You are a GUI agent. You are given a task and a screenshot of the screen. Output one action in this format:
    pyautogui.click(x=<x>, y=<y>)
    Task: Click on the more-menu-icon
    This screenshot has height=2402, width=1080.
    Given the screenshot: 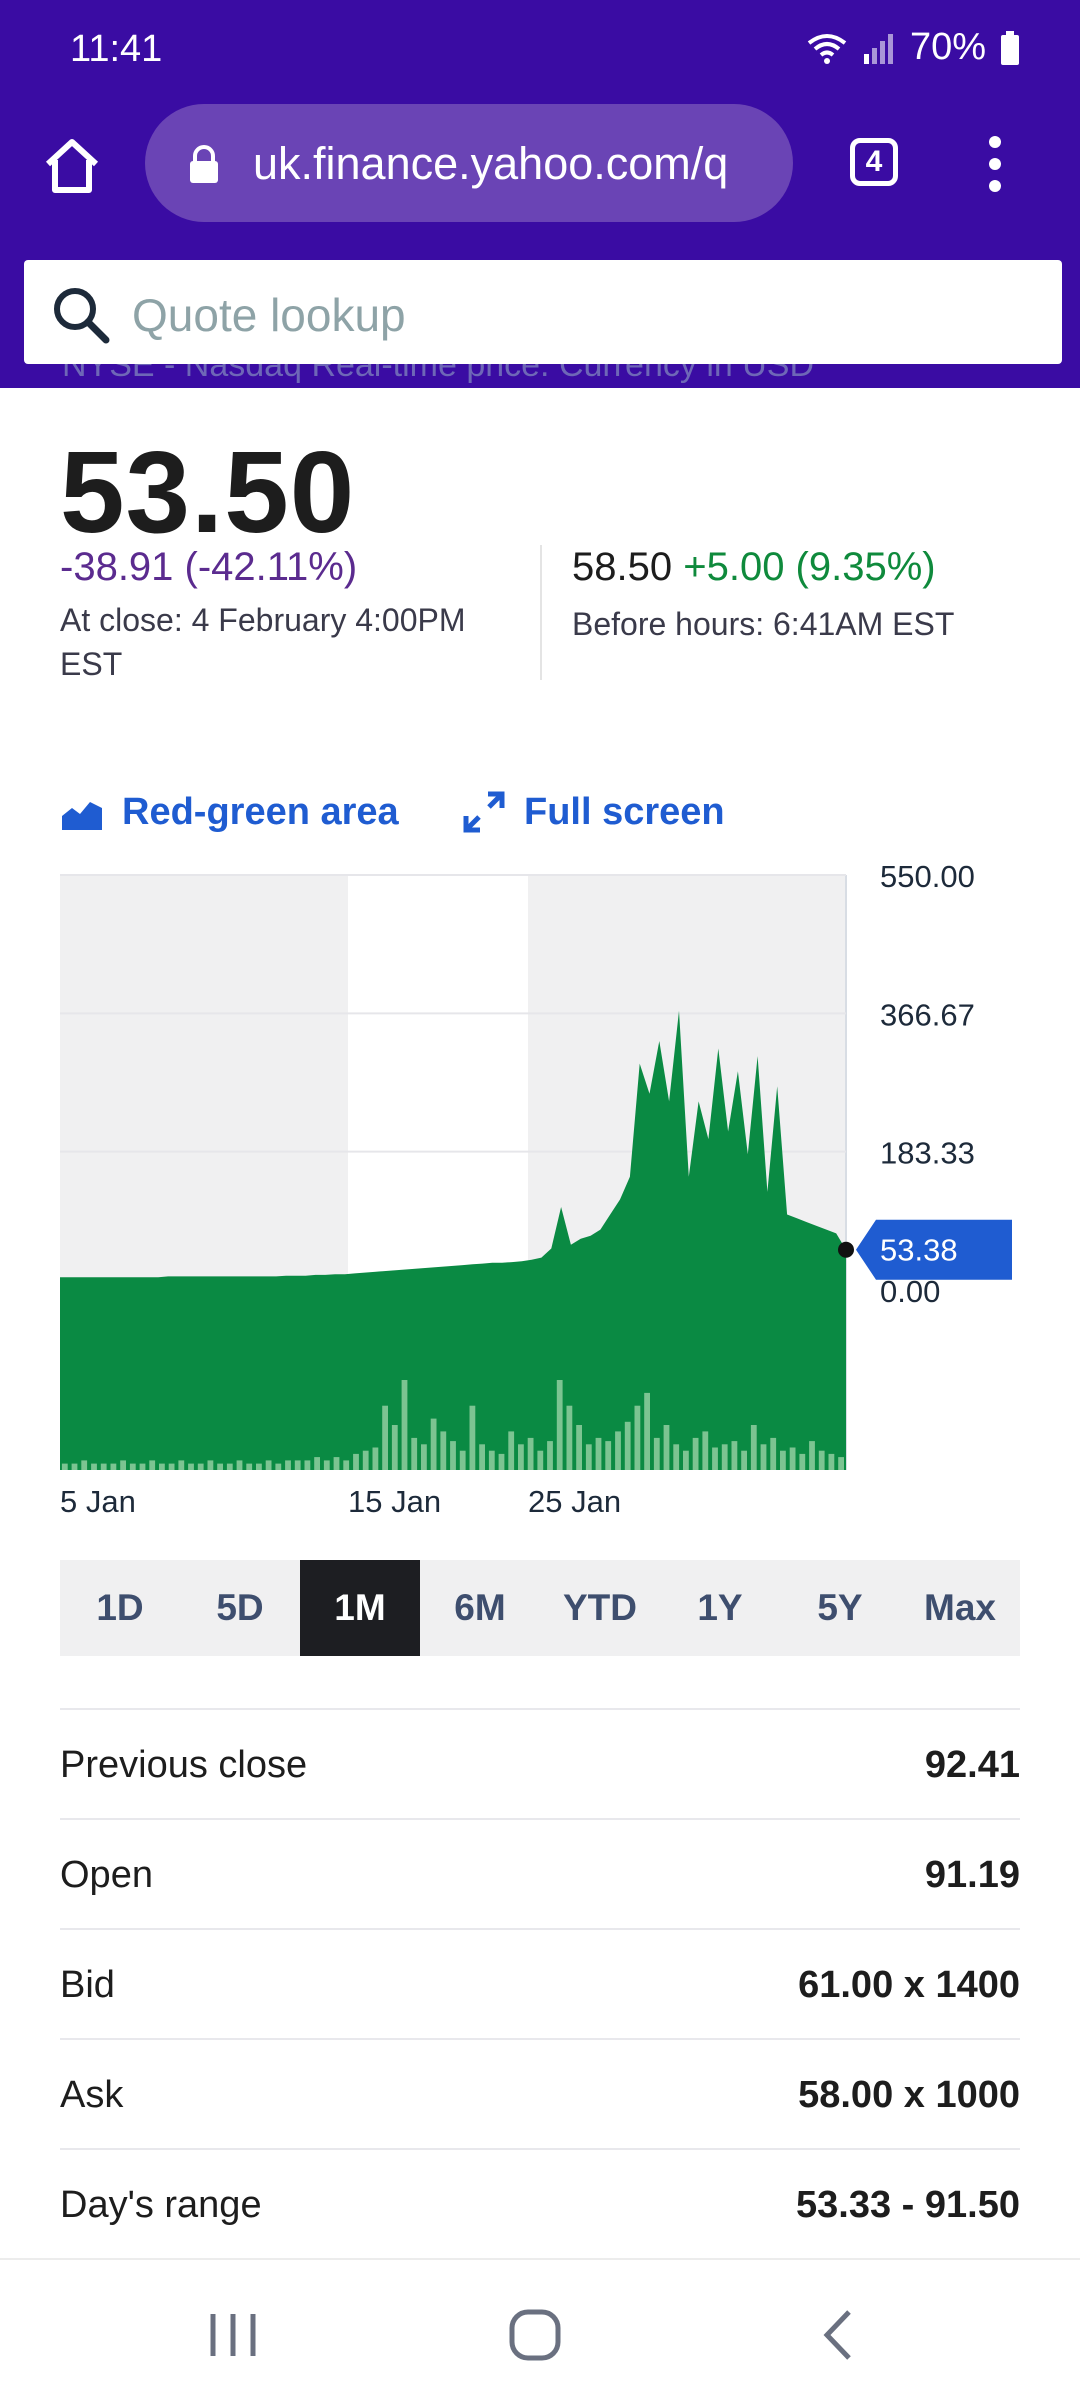 What is the action you would take?
    pyautogui.click(x=995, y=164)
    